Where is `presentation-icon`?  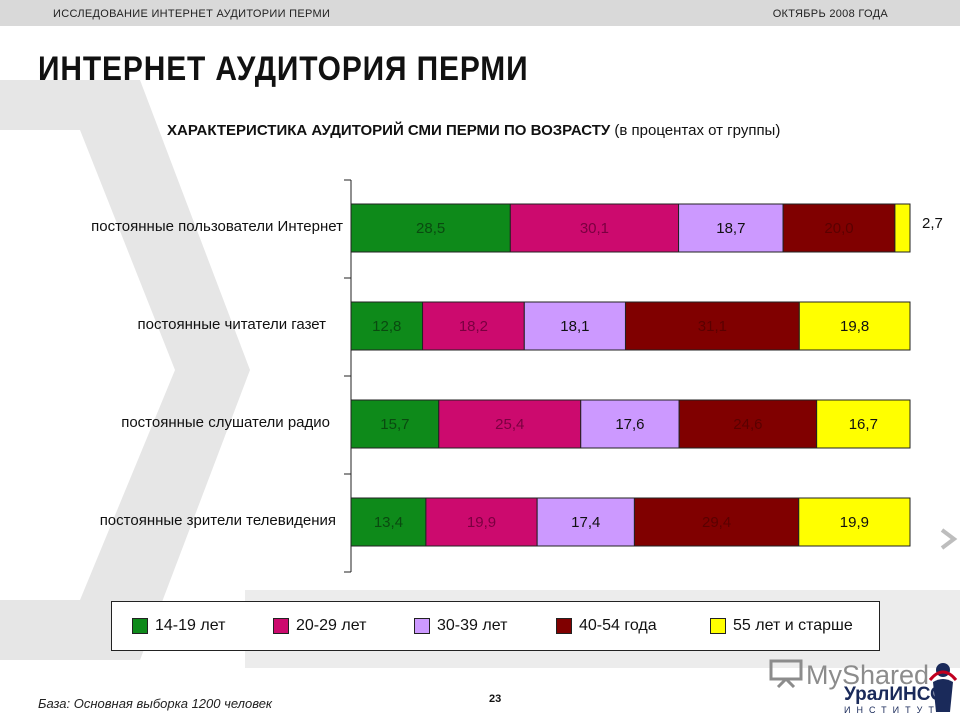
presentation-icon is located at coordinates (786, 673).